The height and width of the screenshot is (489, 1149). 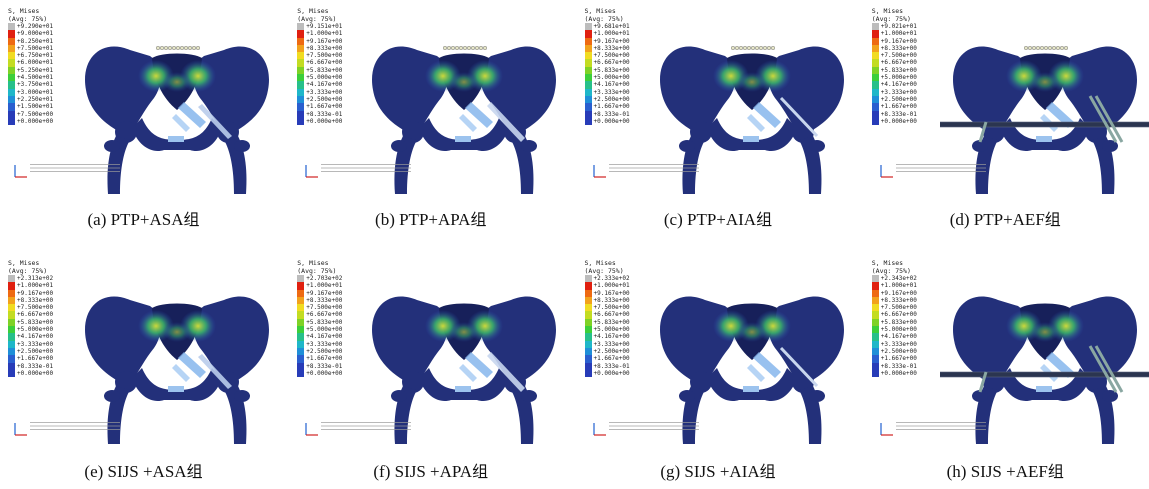 I want to click on legend-row: +7.500e+00, so click(x=607, y=308).